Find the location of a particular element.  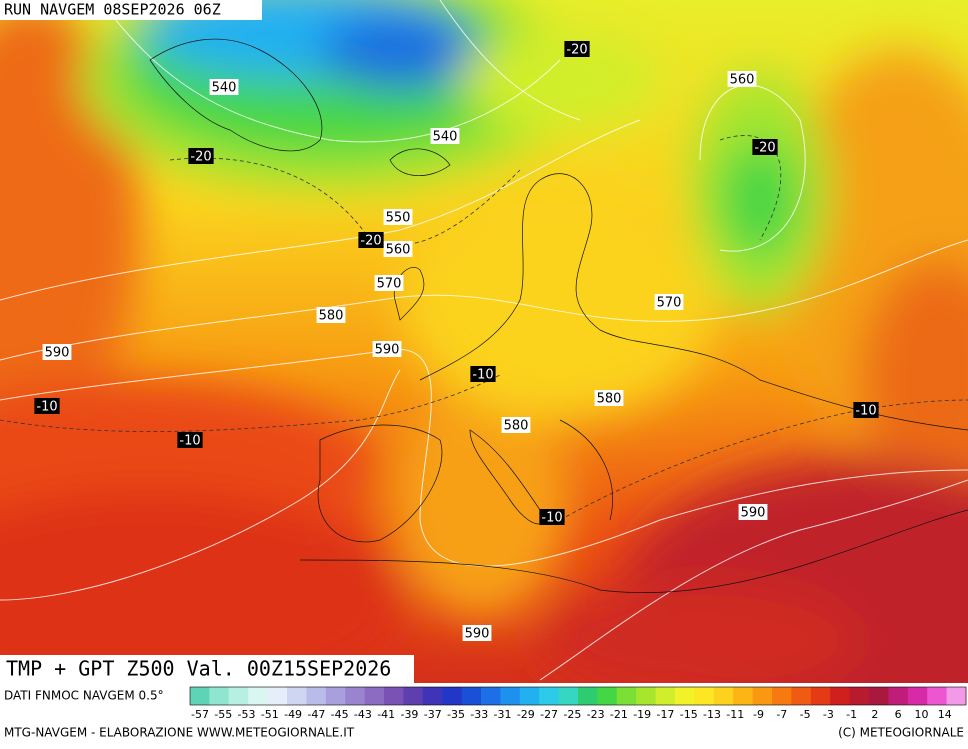

legend-label: 2 is located at coordinates (874, 714).